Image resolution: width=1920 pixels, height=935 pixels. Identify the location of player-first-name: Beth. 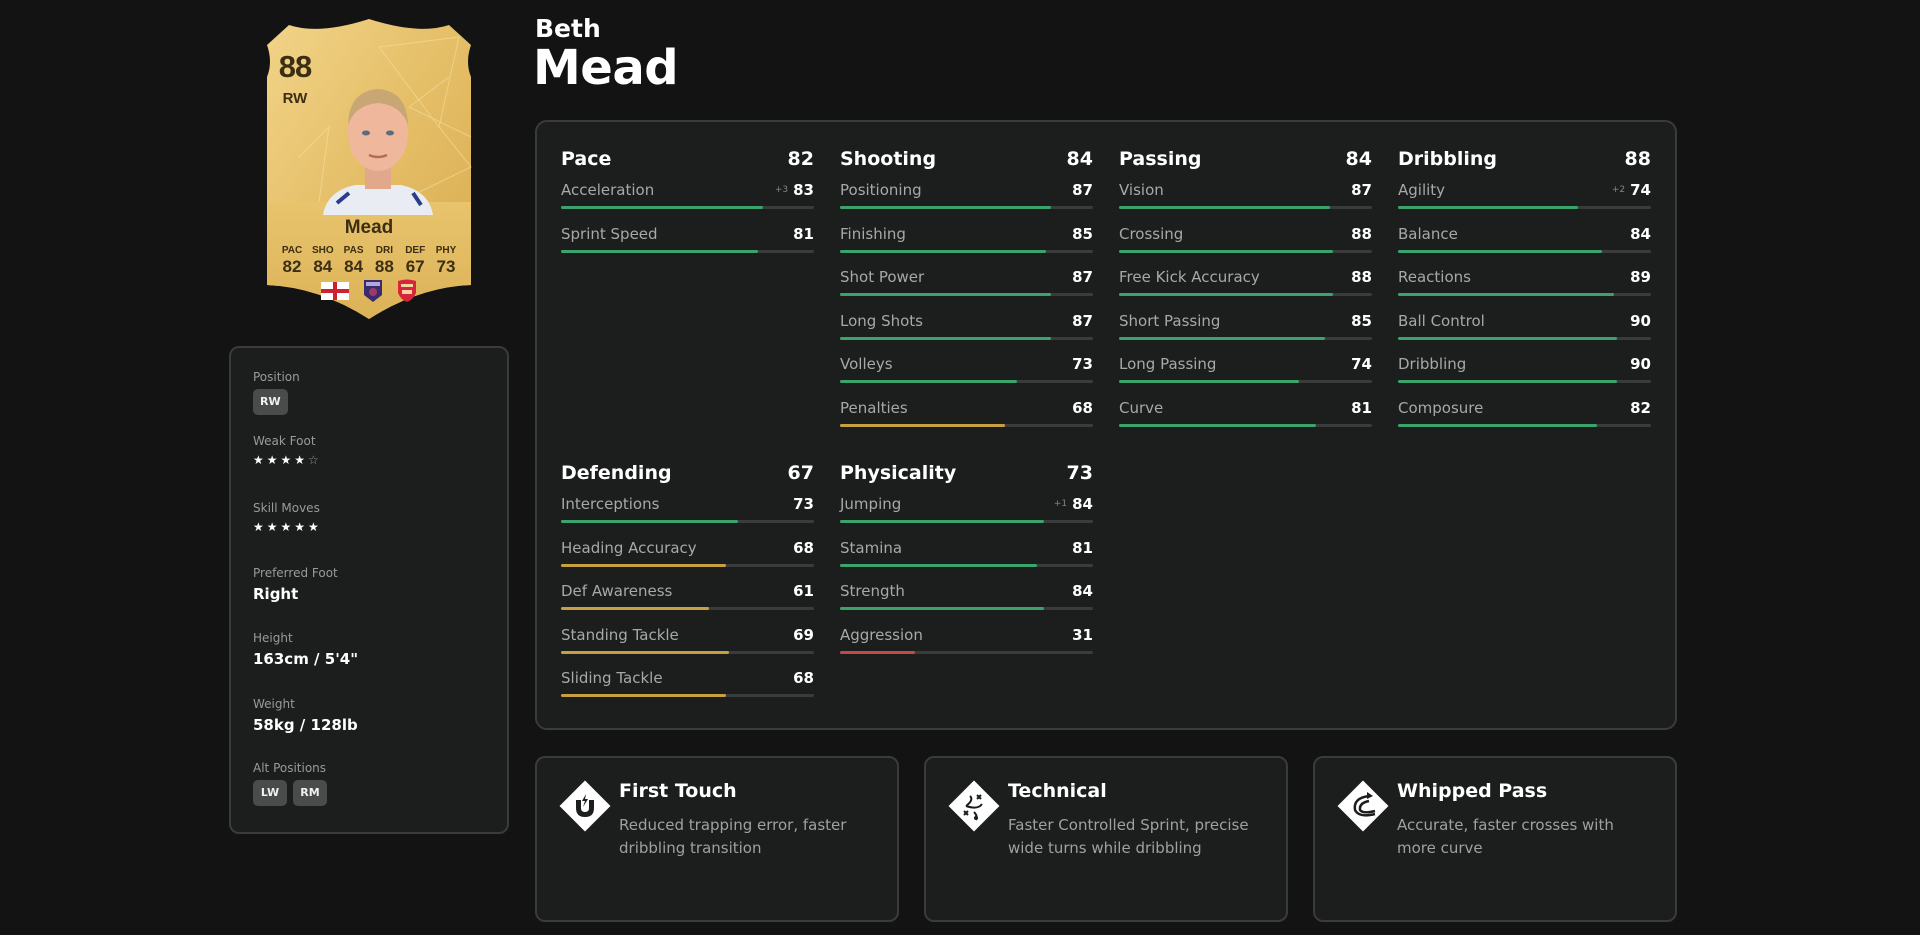
(568, 28).